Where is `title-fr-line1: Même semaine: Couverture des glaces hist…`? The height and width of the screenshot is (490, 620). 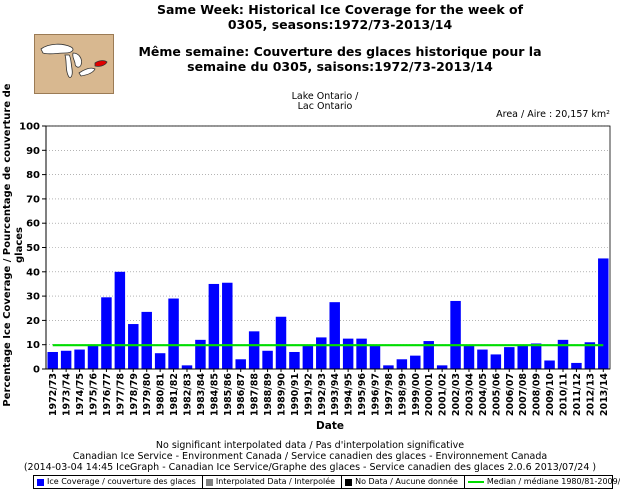
title-fr-line1: Même semaine: Couverture des glaces hist… is located at coordinates (340, 51).